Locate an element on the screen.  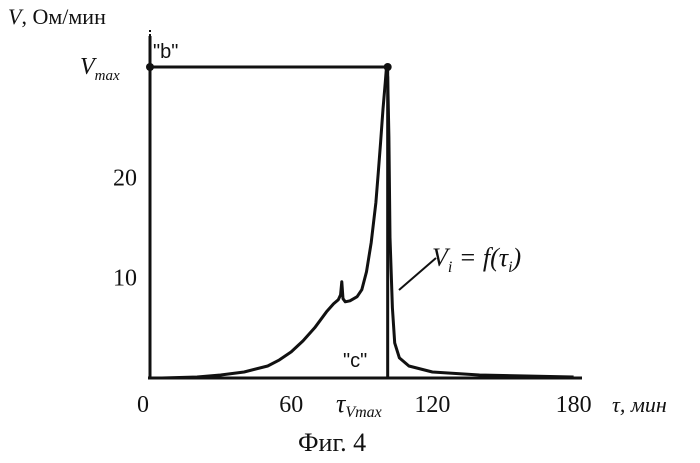
x-tick-label-0: 0 is located at coordinates (143, 405).